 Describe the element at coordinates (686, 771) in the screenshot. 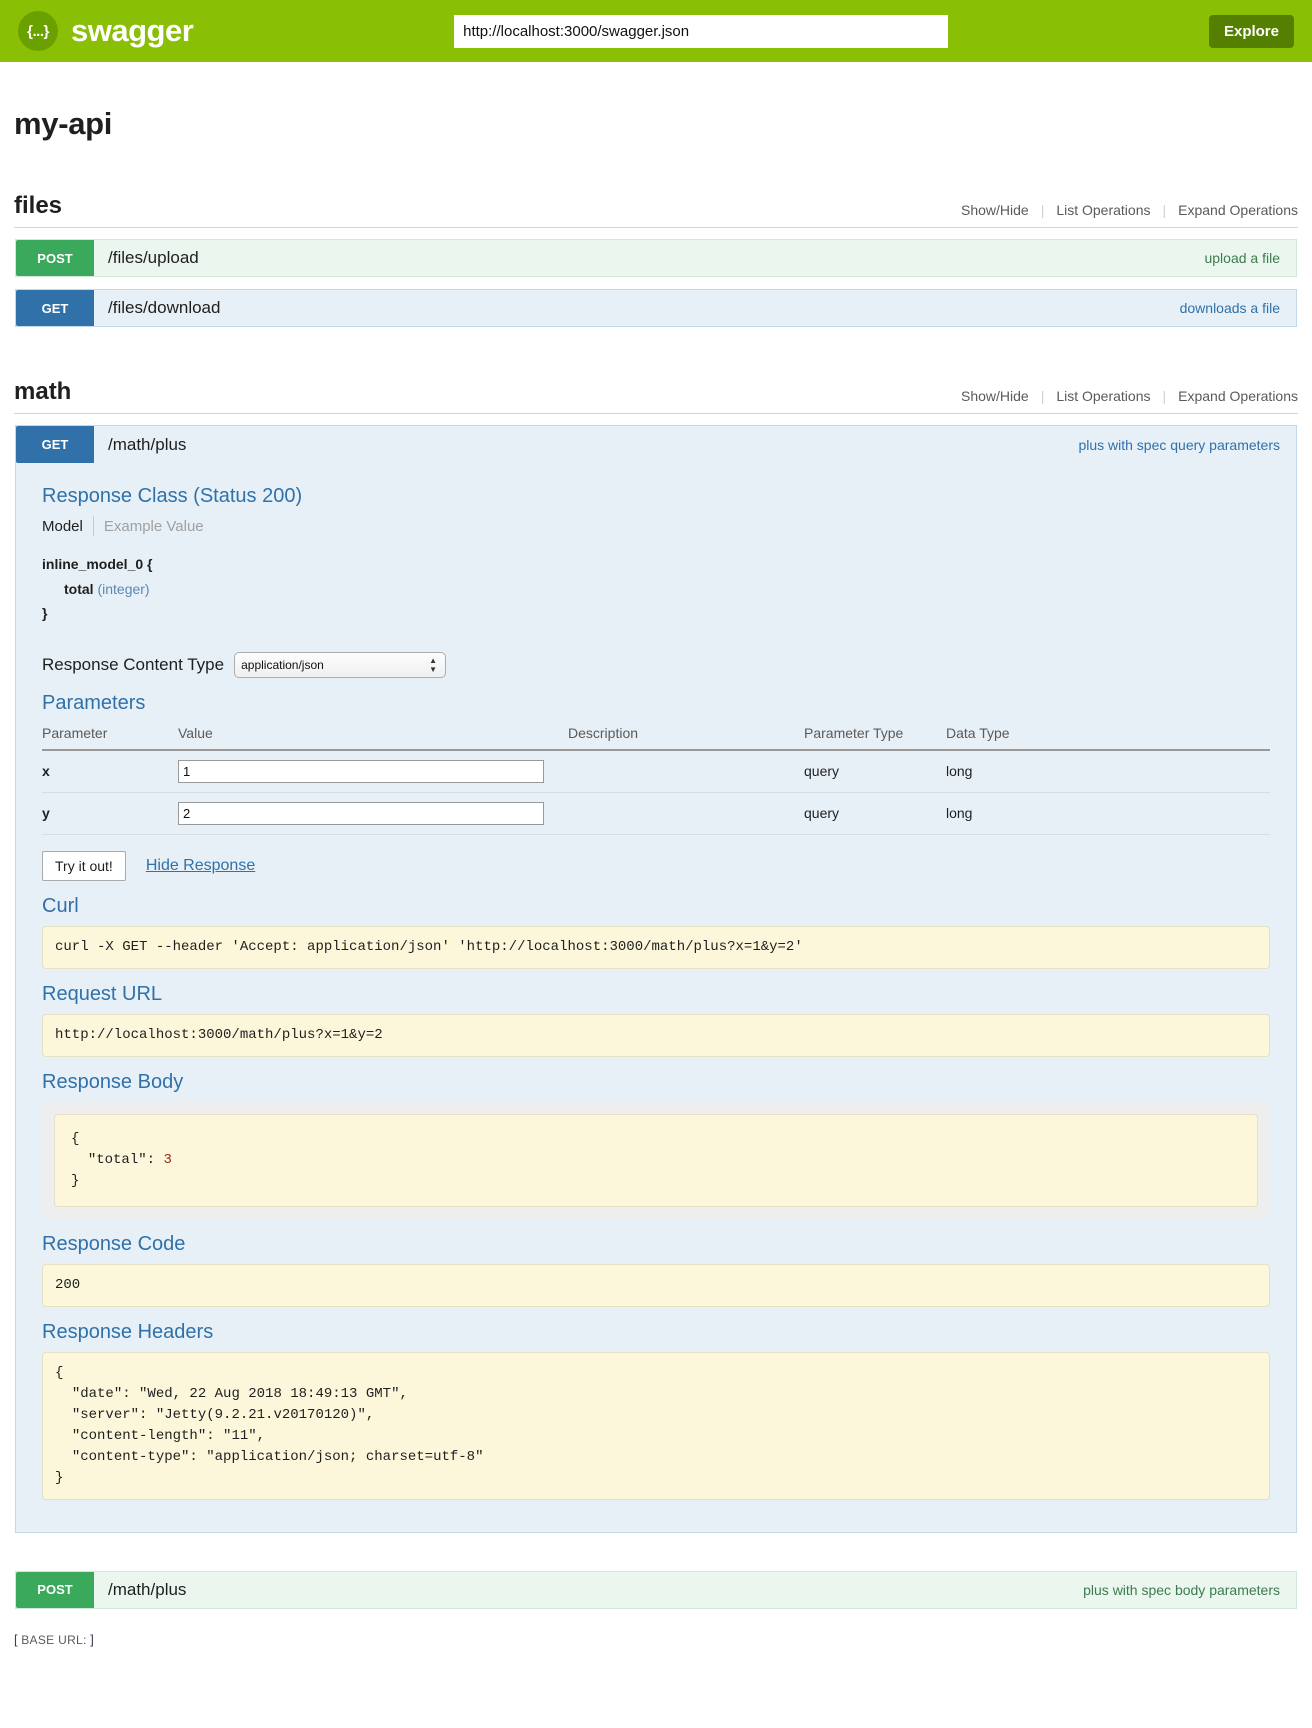

I see `param-description-x` at that location.